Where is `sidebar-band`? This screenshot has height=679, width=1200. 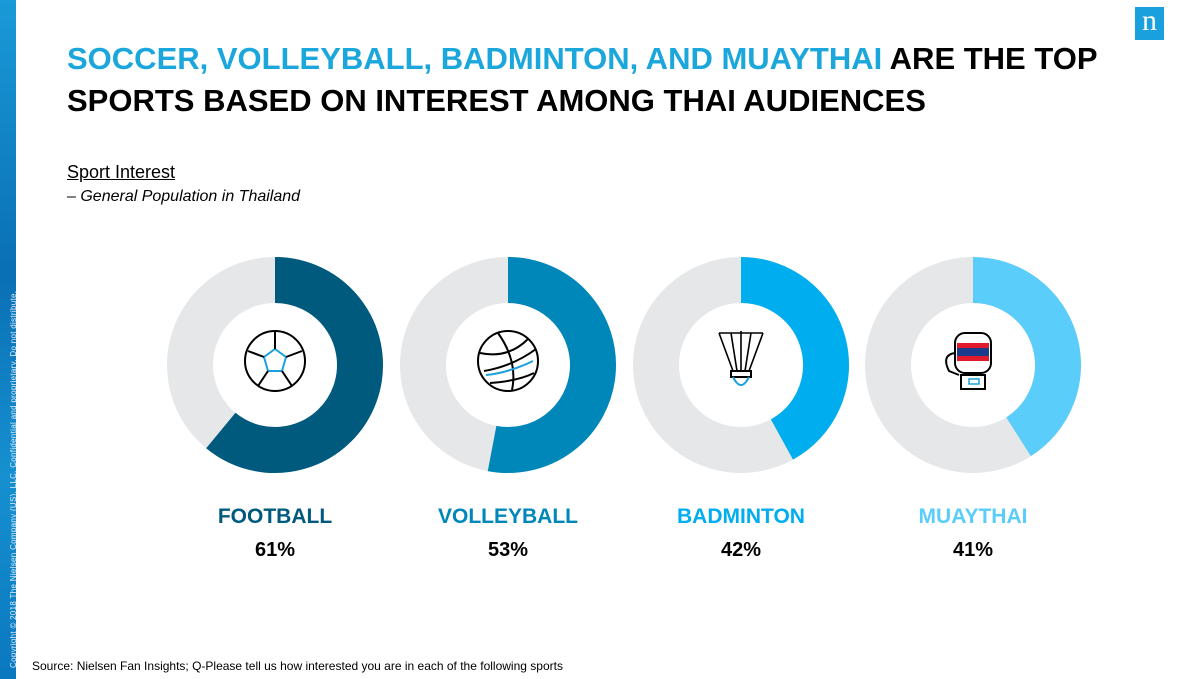
sidebar-band is located at coordinates (8, 339).